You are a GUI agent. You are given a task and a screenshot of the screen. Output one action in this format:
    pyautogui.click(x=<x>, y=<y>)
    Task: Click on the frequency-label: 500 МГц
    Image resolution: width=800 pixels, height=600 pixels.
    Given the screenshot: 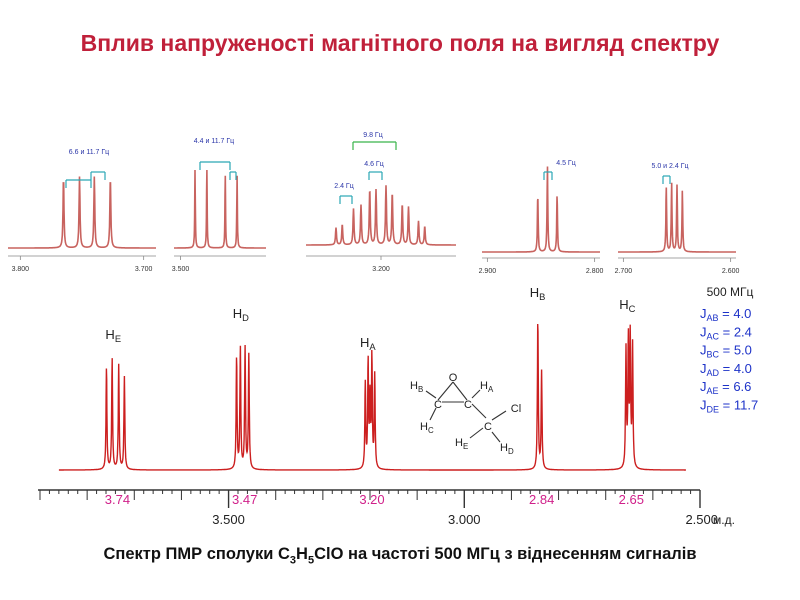 What is the action you would take?
    pyautogui.click(x=730, y=292)
    